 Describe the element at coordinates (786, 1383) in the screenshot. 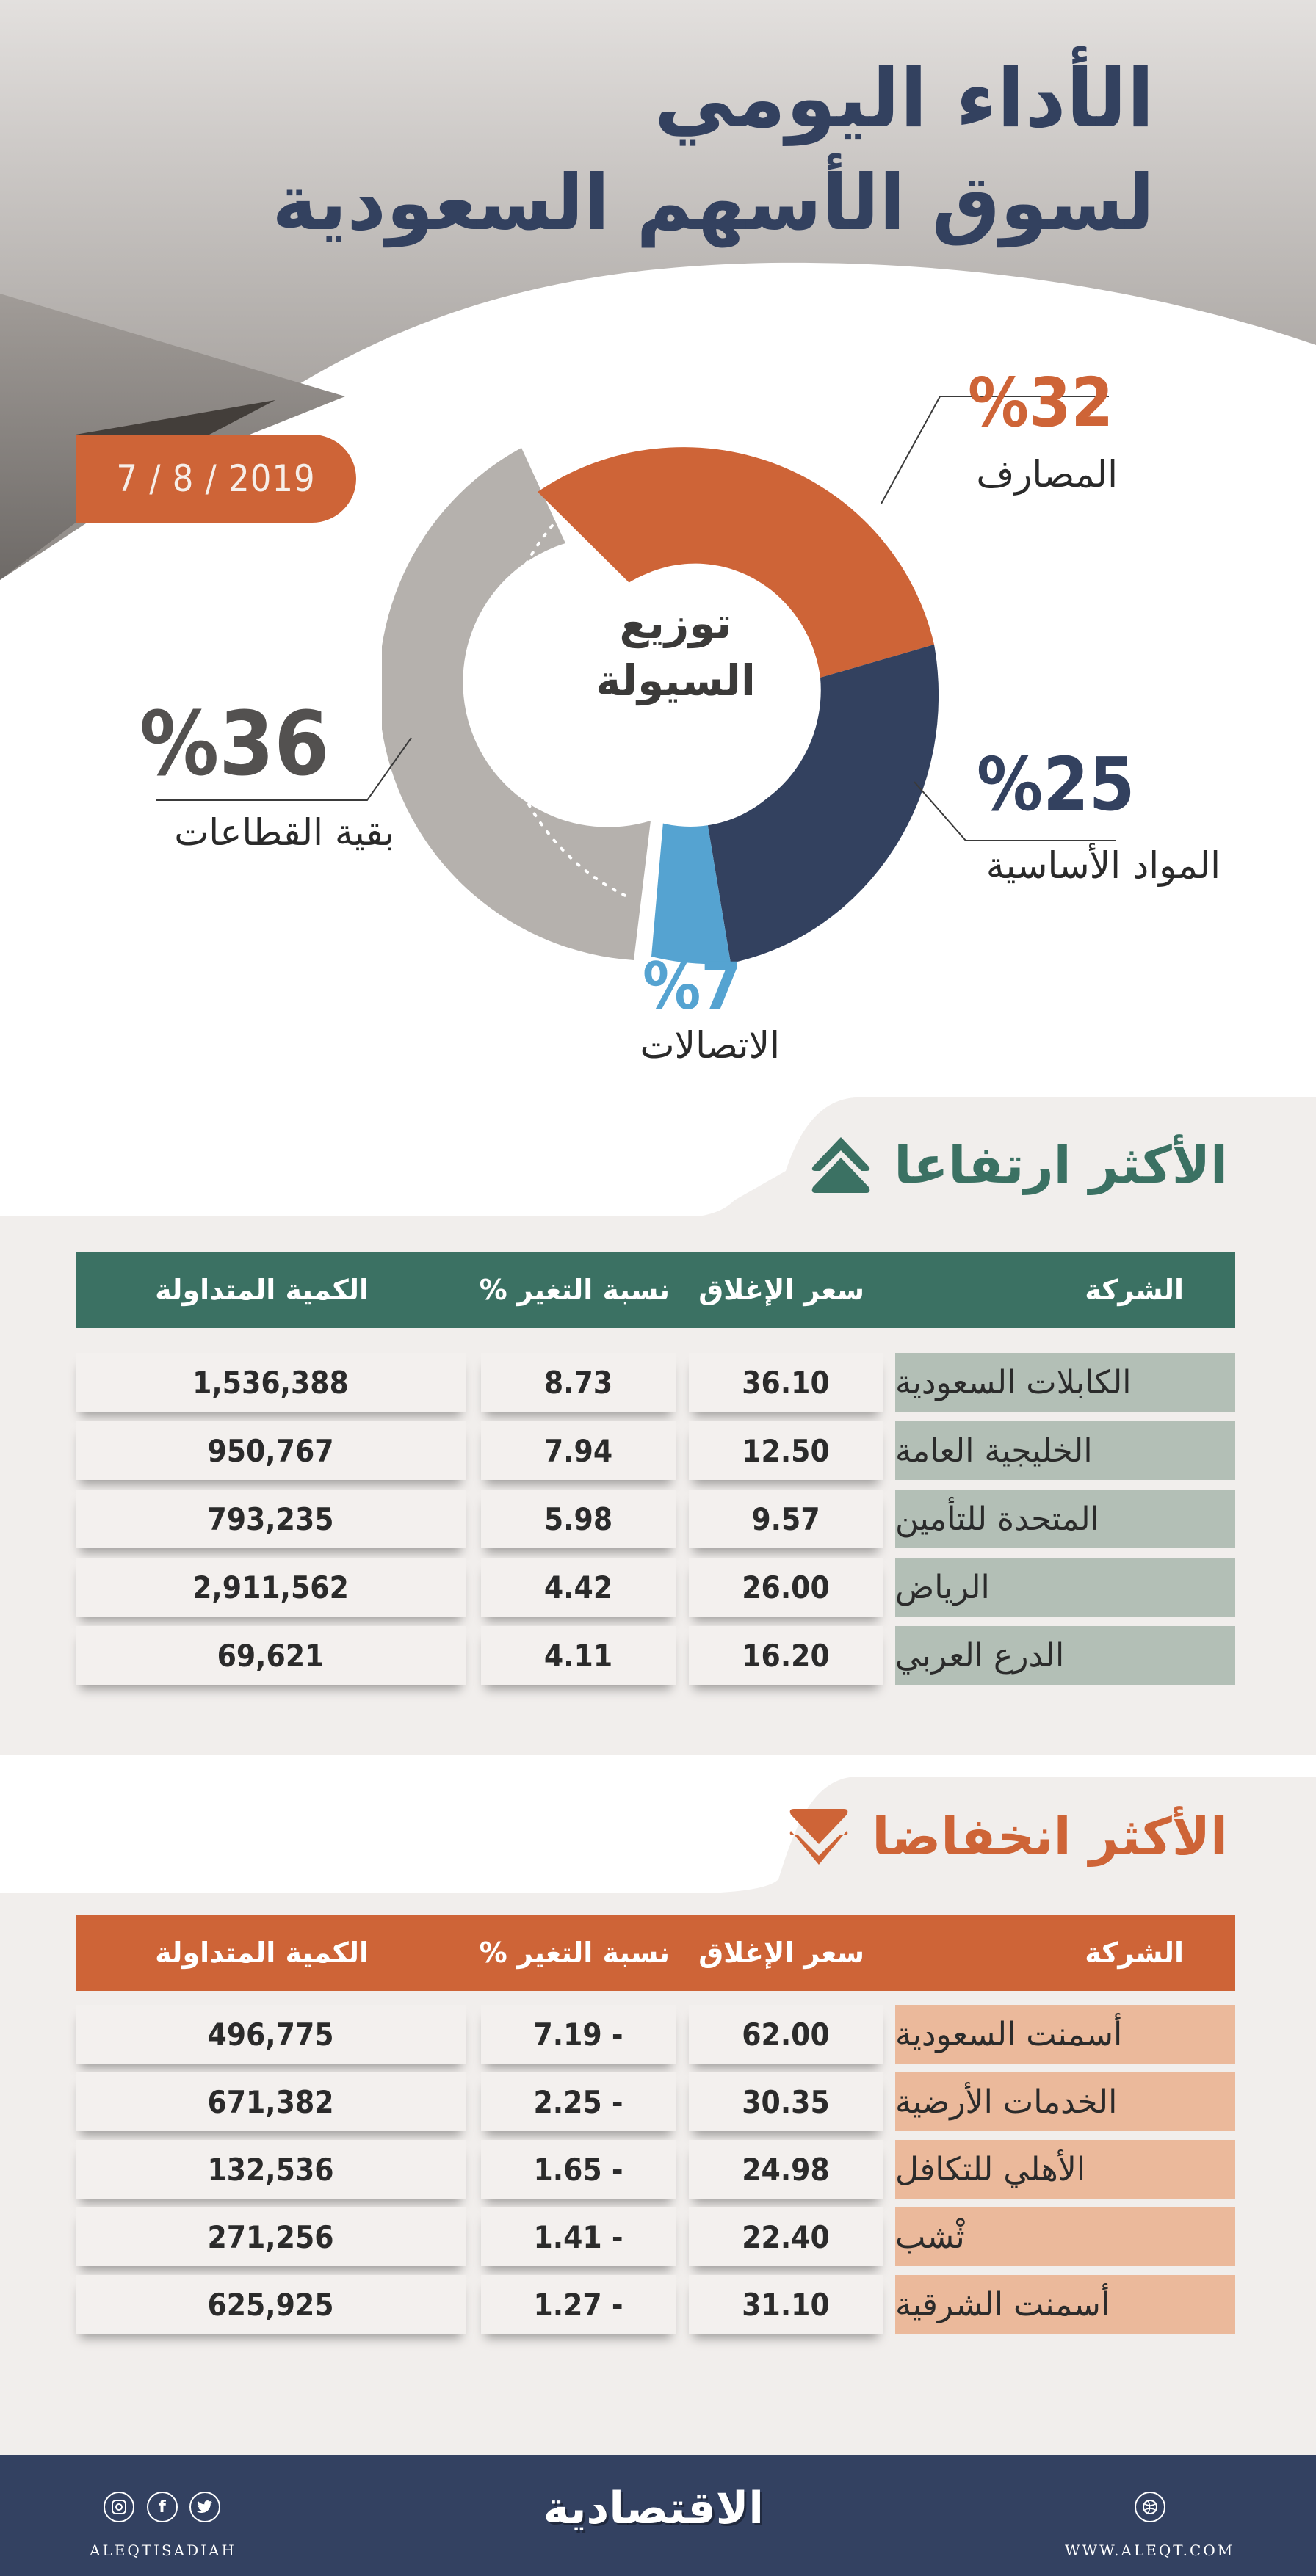

I see `close-cell: 36.10` at that location.